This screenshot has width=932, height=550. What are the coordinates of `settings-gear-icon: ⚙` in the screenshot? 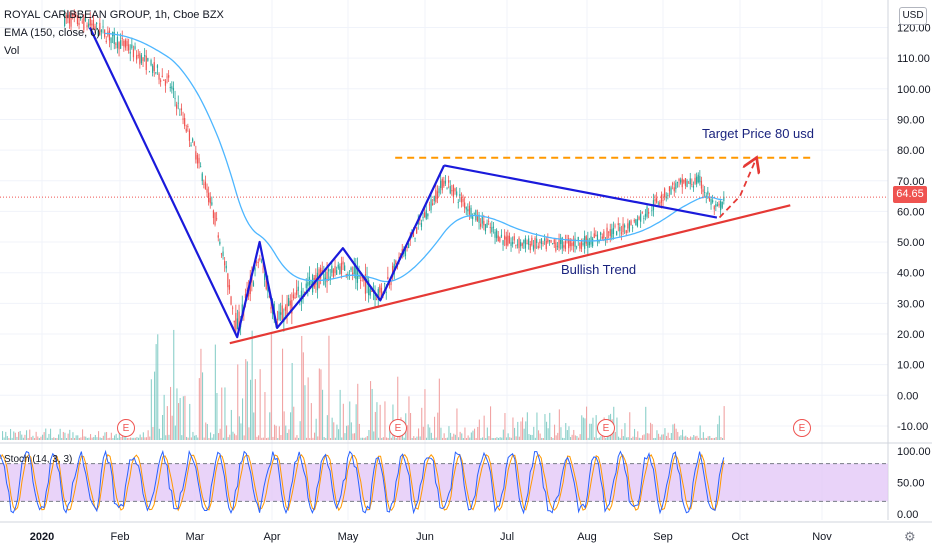 It's located at (910, 537).